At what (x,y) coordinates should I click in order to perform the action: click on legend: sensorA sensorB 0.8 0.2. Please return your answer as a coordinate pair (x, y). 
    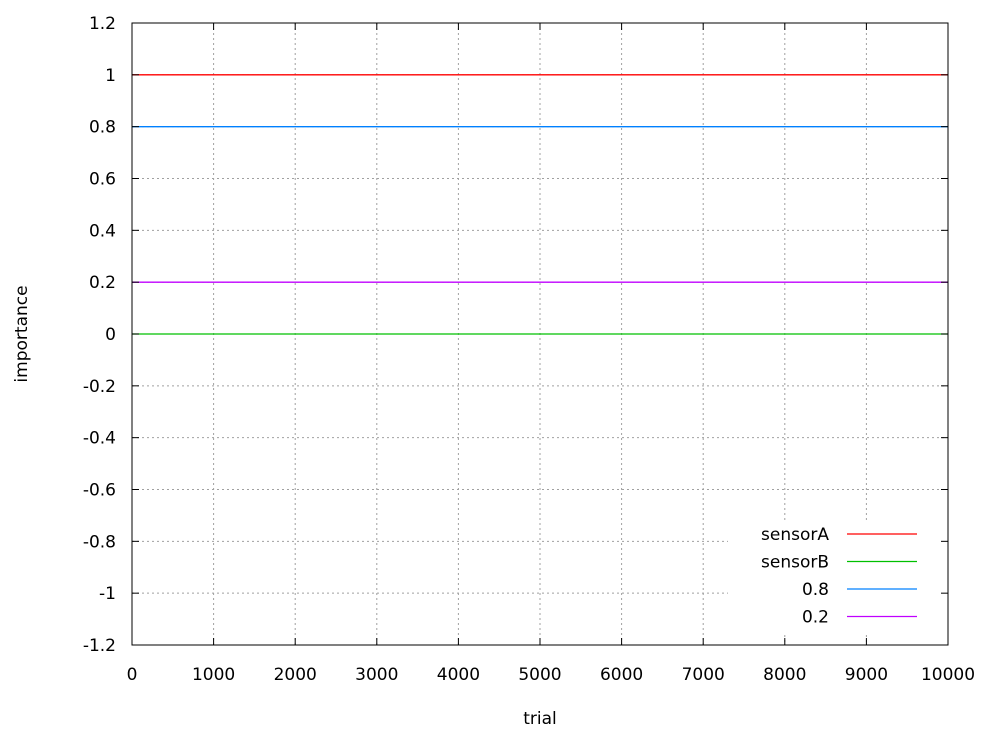
    Looking at the image, I should click on (839, 576).